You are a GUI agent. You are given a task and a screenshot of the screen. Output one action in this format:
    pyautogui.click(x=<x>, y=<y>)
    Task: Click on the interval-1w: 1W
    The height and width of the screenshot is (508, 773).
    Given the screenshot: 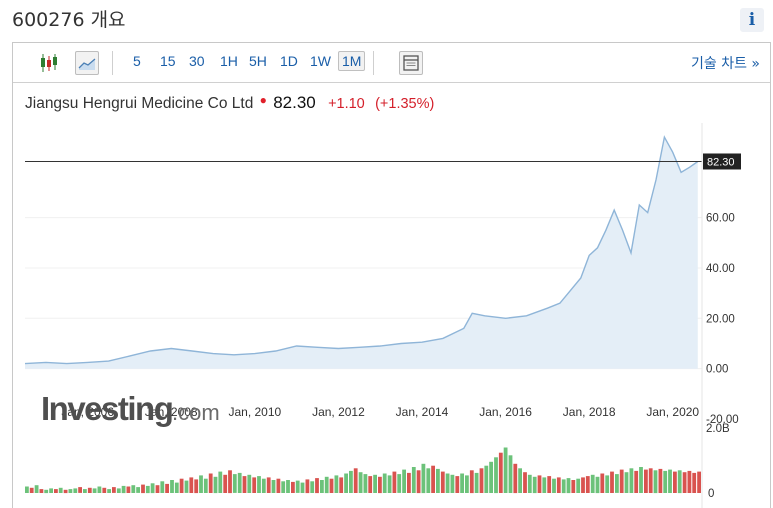 What is the action you would take?
    pyautogui.click(x=320, y=61)
    